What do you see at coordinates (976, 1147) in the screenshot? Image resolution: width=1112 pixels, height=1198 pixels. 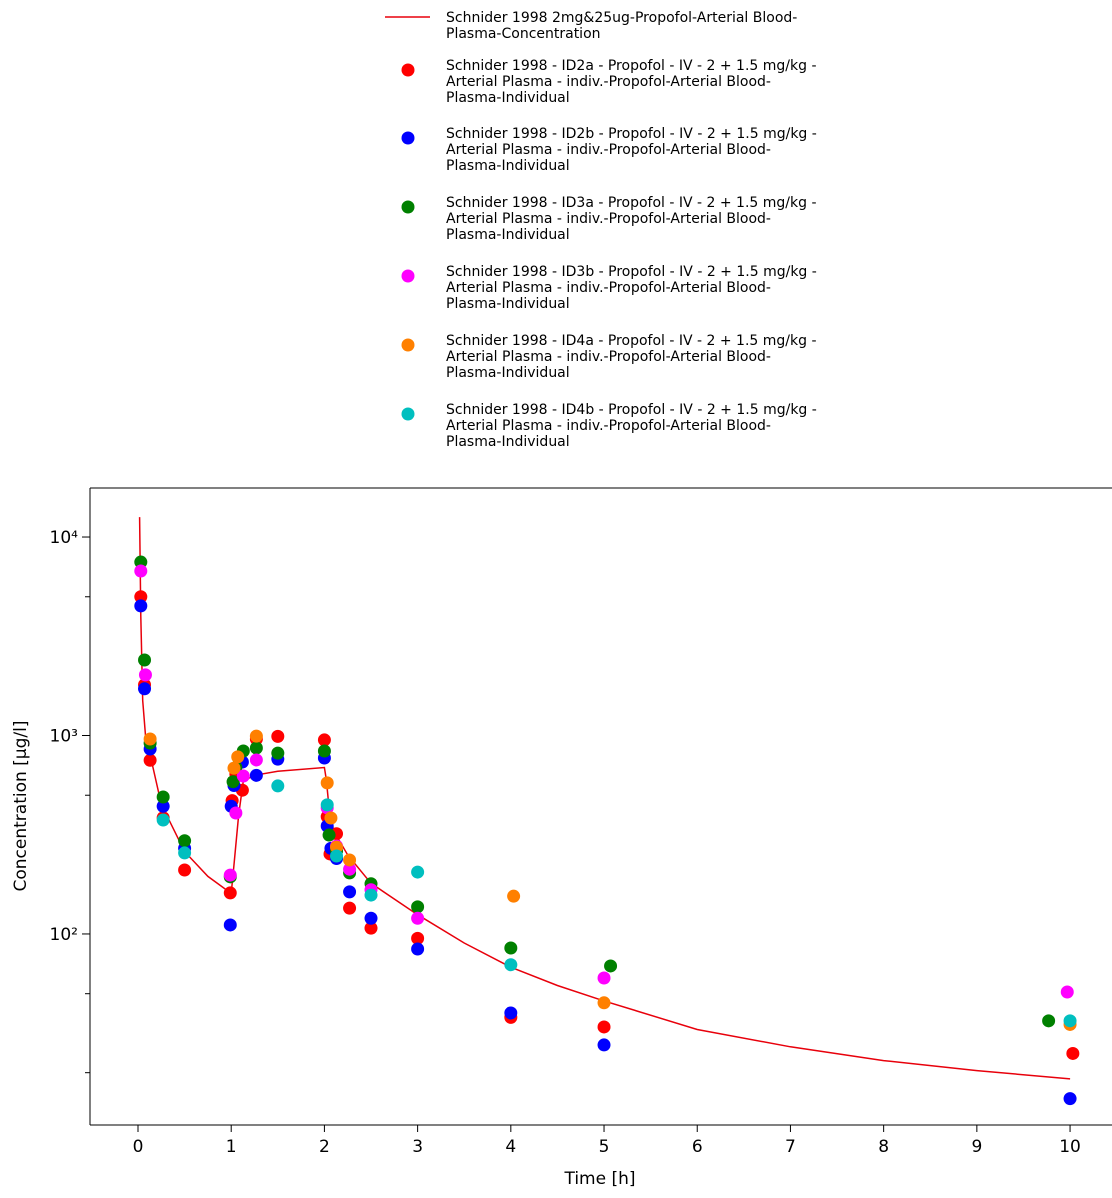 I see `x-tick-label: 9` at bounding box center [976, 1147].